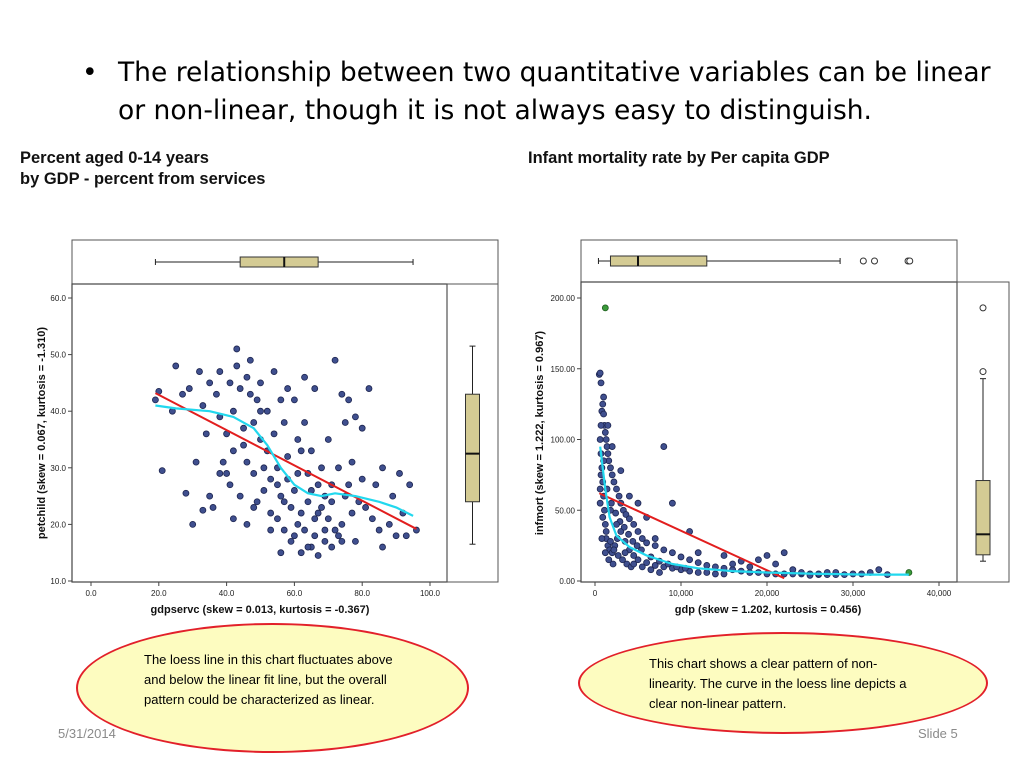 This screenshot has width=1024, height=768. I want to click on left-linear-fit-line, so click(285, 461).